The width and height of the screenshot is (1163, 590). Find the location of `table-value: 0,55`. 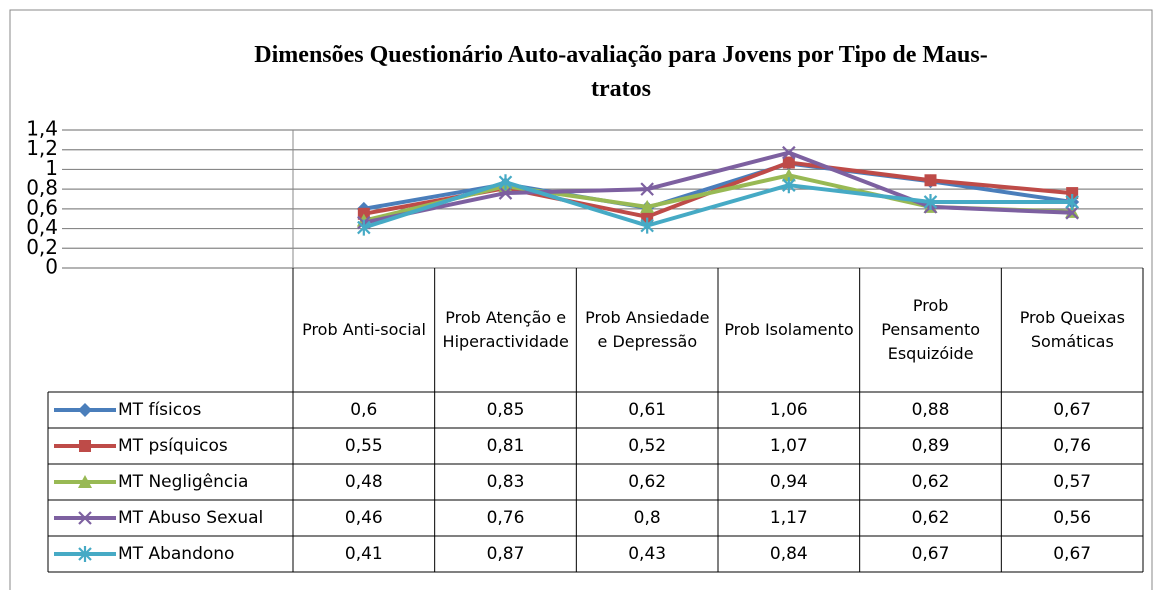

table-value: 0,55 is located at coordinates (364, 446).